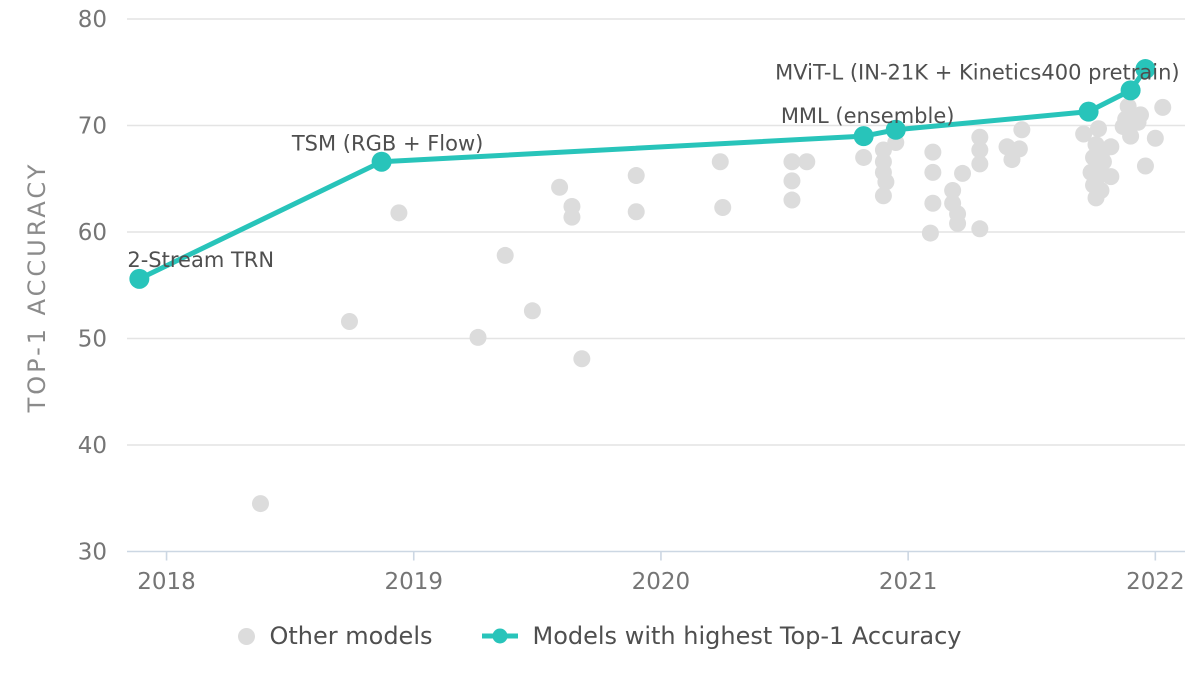 This screenshot has width=1200, height=700. I want to click on sota-marker-icon, so click(499, 636).